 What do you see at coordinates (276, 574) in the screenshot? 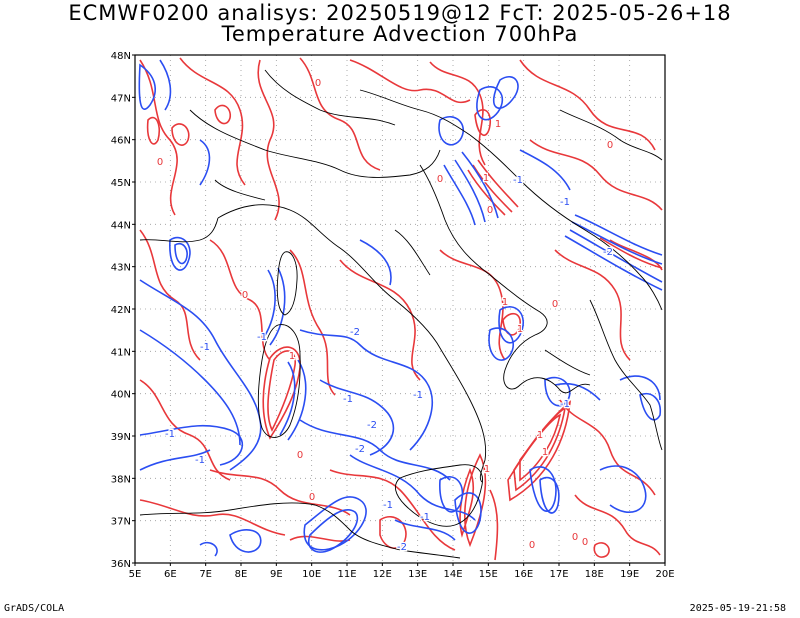
I see `lon-tick-label: 9E` at bounding box center [276, 574].